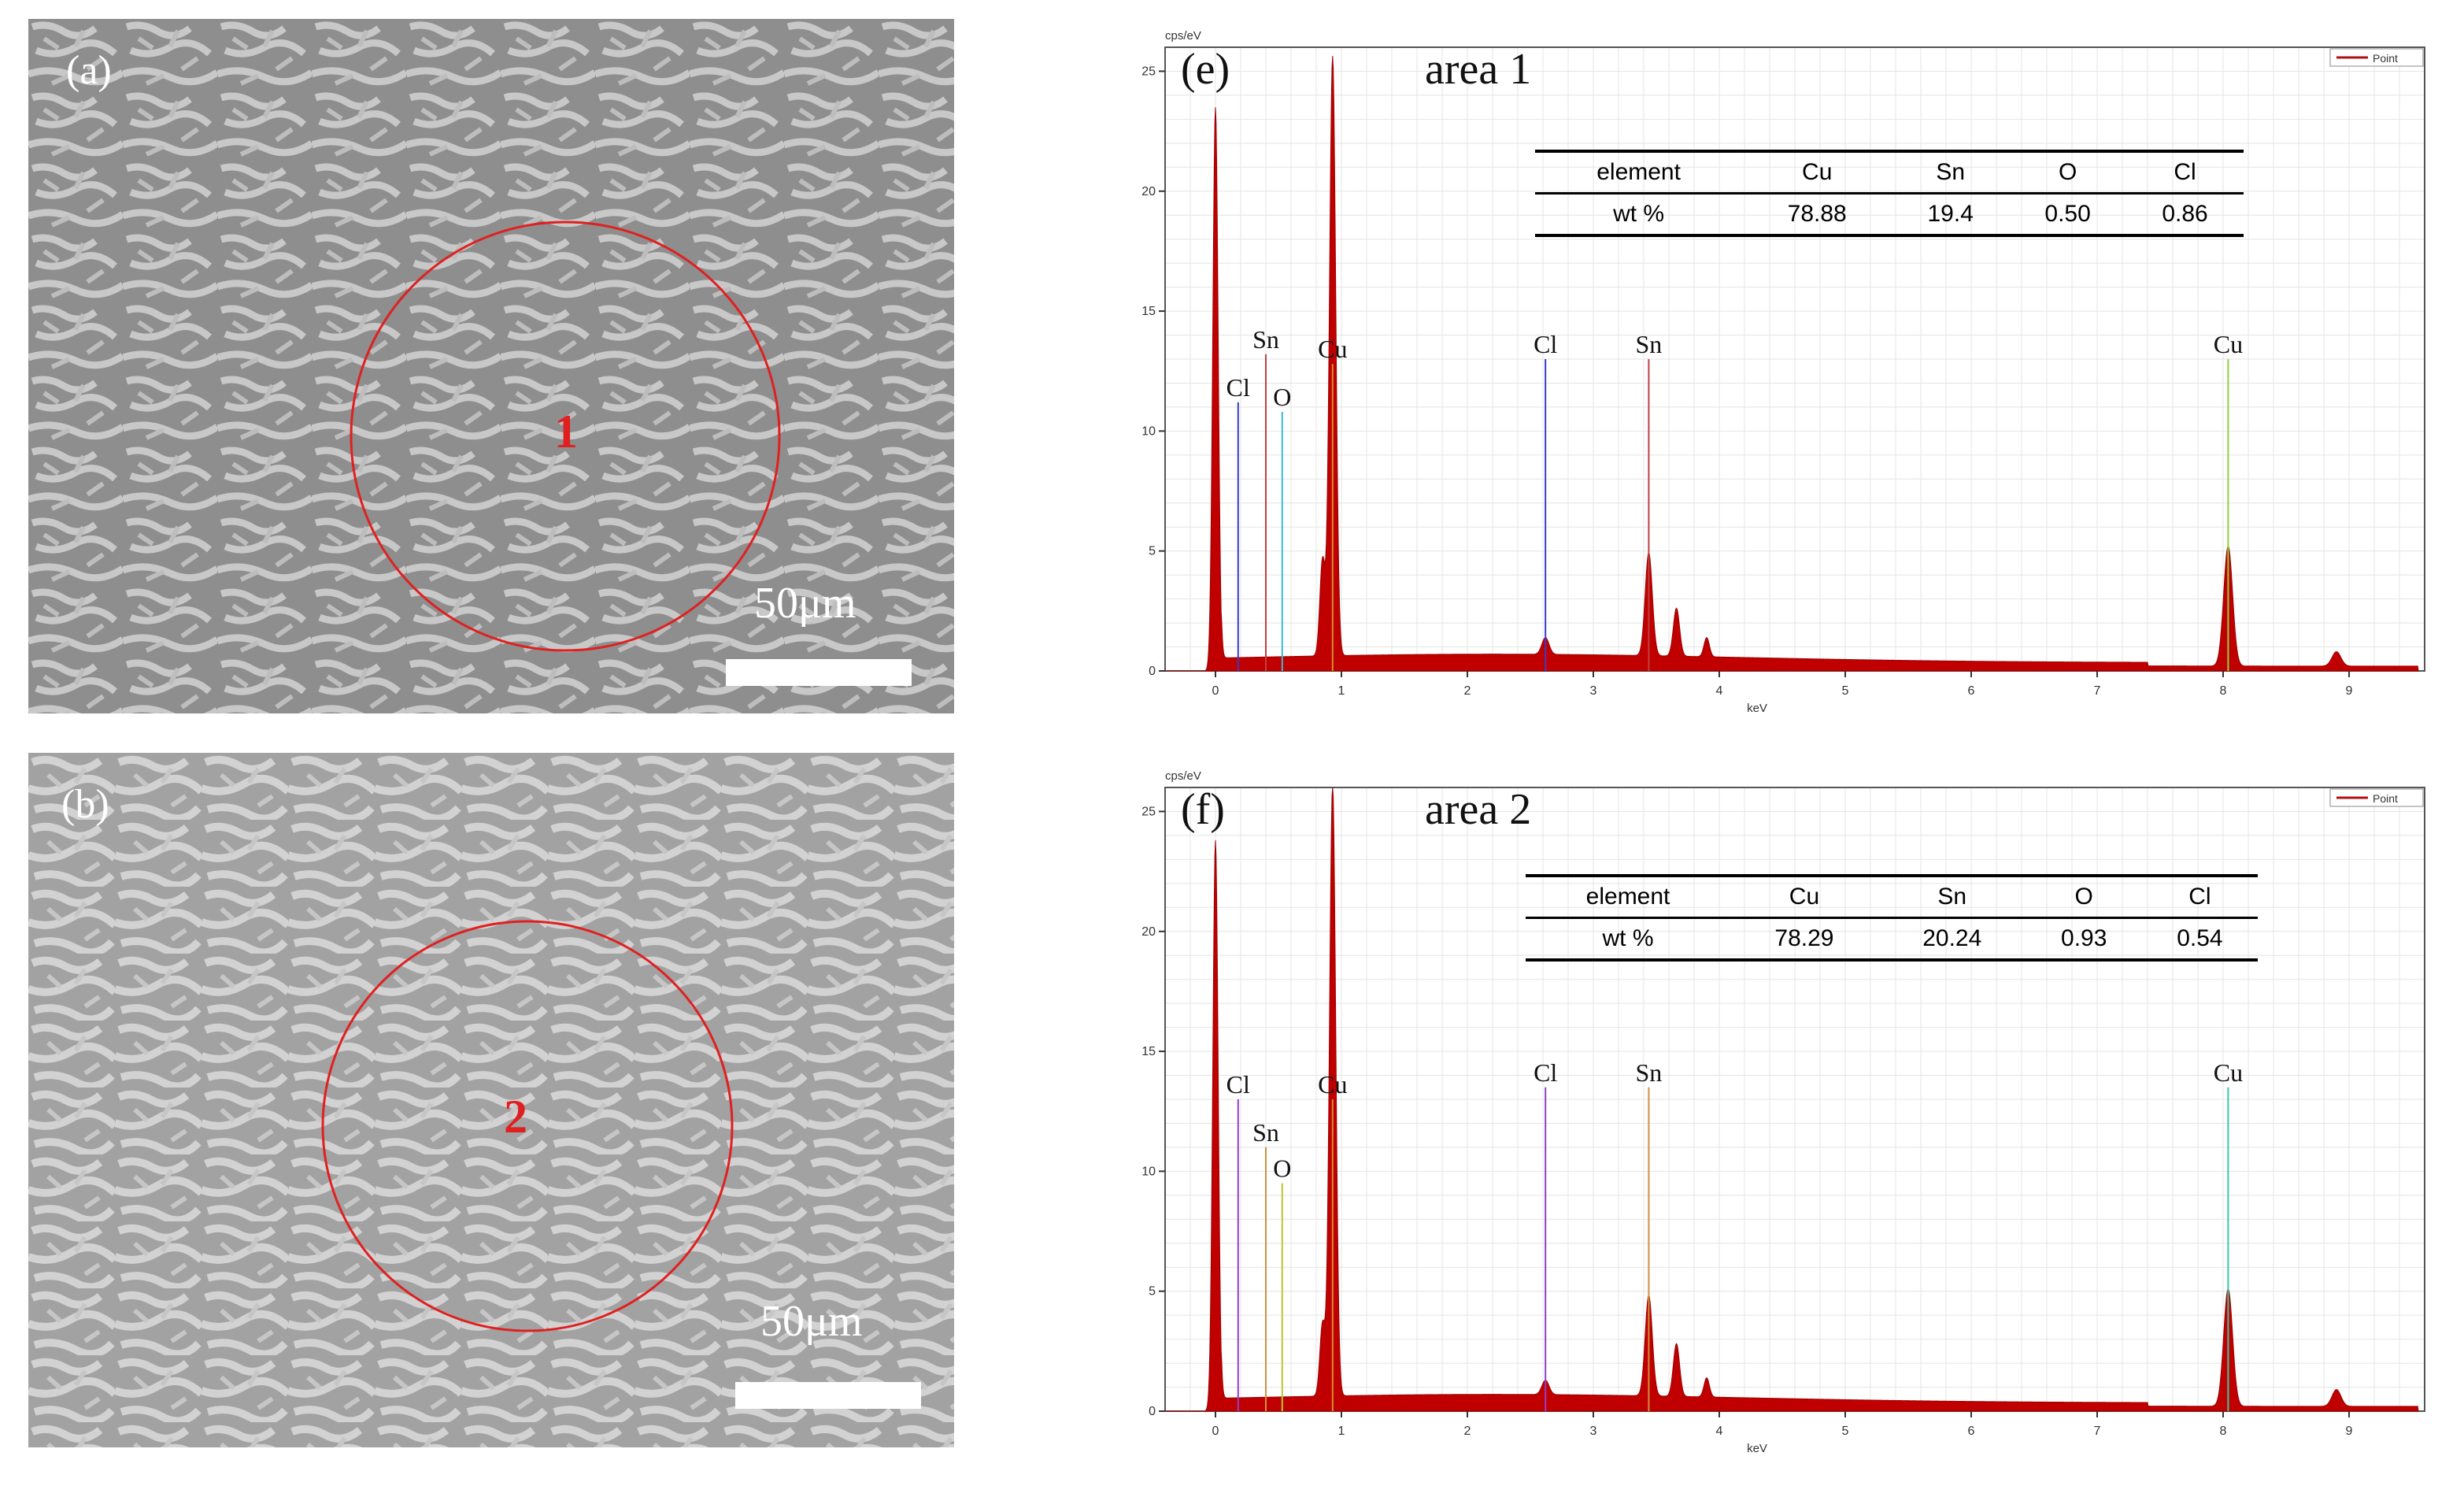 The height and width of the screenshot is (1497, 2464). Describe the element at coordinates (1950, 214) in the screenshot. I see `table-value-sn: 19.4` at that location.